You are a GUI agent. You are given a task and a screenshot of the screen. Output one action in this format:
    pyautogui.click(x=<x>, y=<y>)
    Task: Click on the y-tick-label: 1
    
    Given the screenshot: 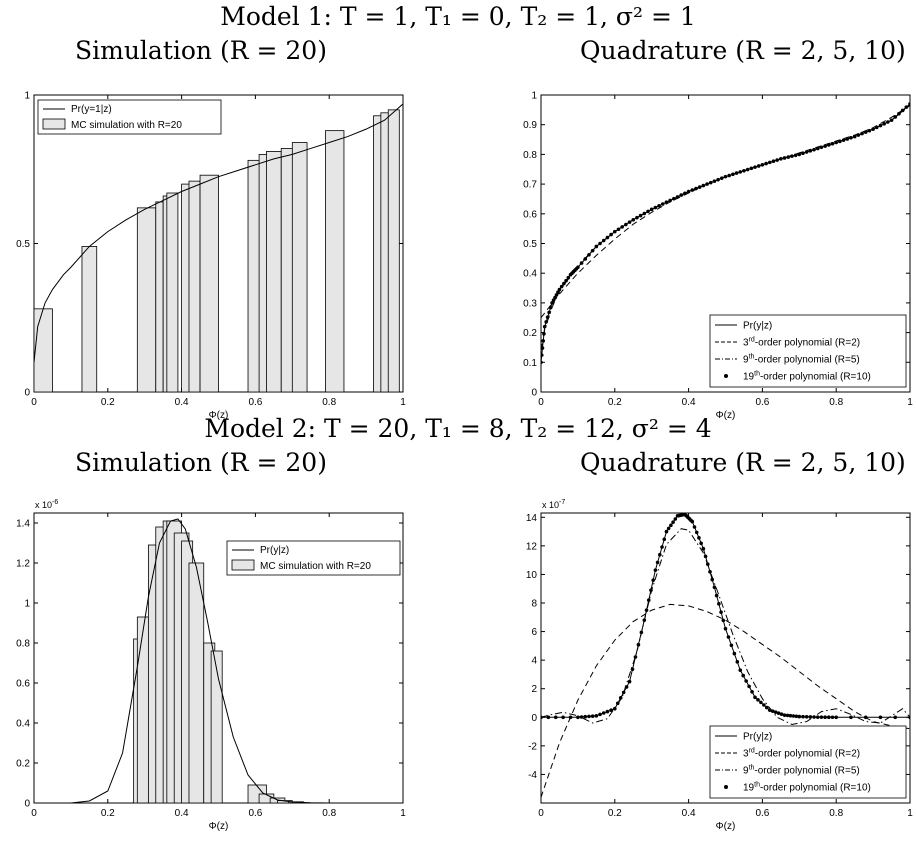 What is the action you would take?
    pyautogui.click(x=534, y=96)
    